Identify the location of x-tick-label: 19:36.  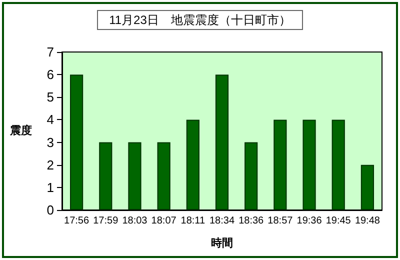
(309, 221).